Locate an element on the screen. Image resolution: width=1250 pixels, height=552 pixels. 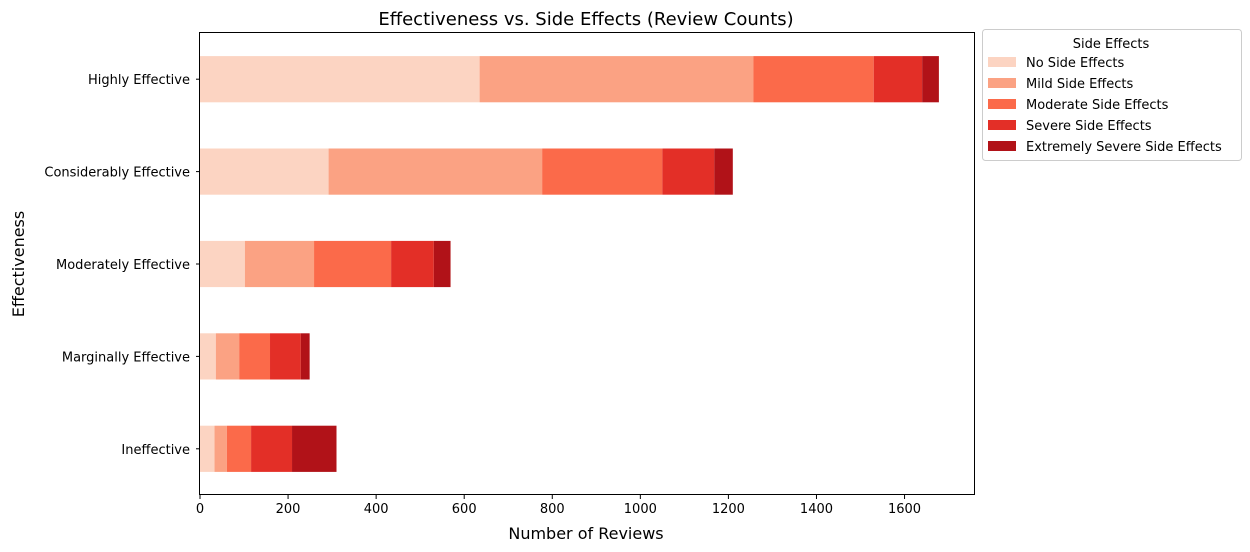
x-tick-label: 1200 is located at coordinates (728, 509).